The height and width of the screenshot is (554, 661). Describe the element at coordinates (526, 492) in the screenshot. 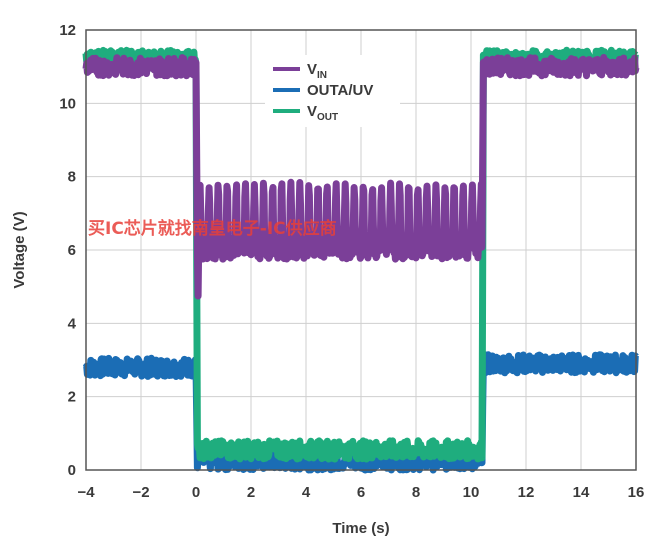

I see `x-tick-label: 12` at that location.